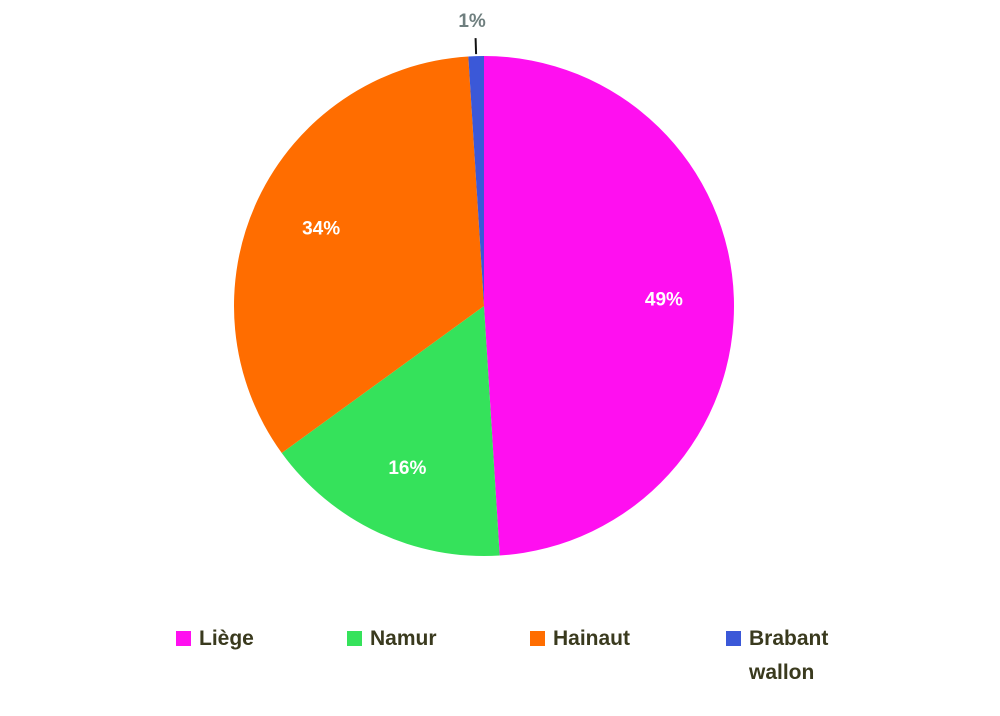 The image size is (1000, 716). What do you see at coordinates (438, 656) in the screenshot?
I see `legend-item: Namur` at bounding box center [438, 656].